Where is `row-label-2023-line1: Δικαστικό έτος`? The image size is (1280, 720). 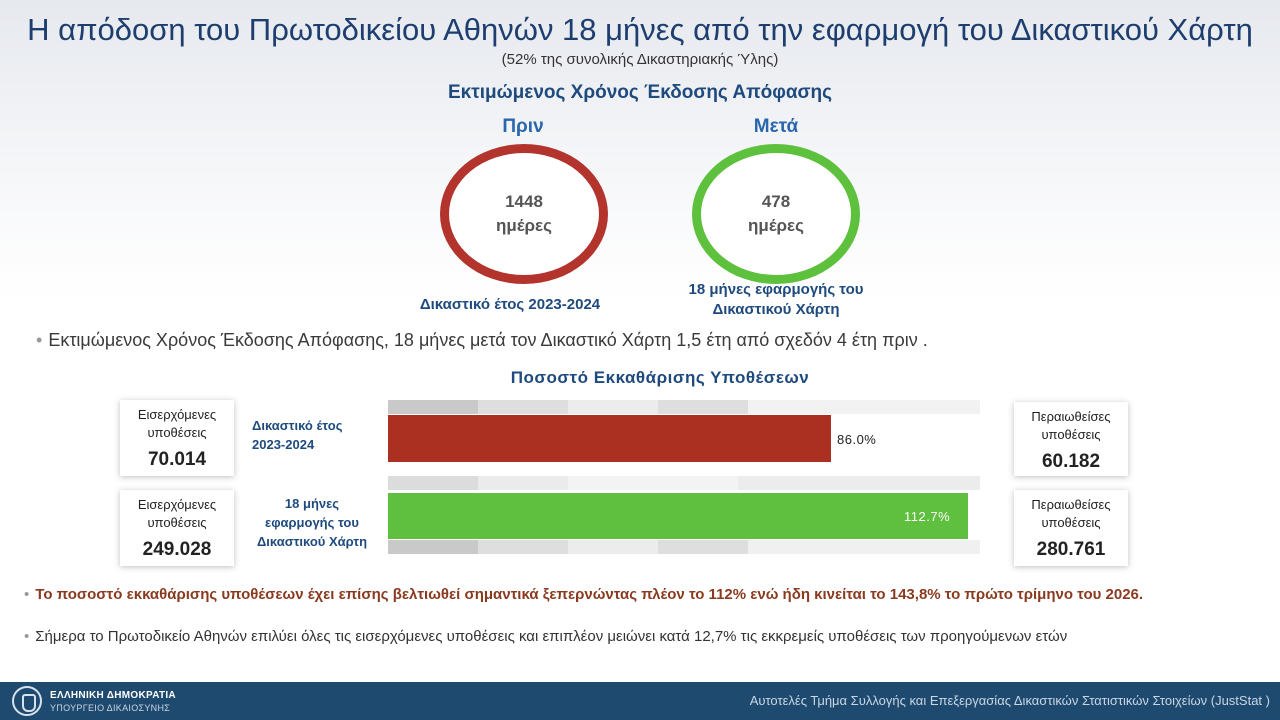 row-label-2023-line1: Δικαστικό έτος is located at coordinates (297, 425).